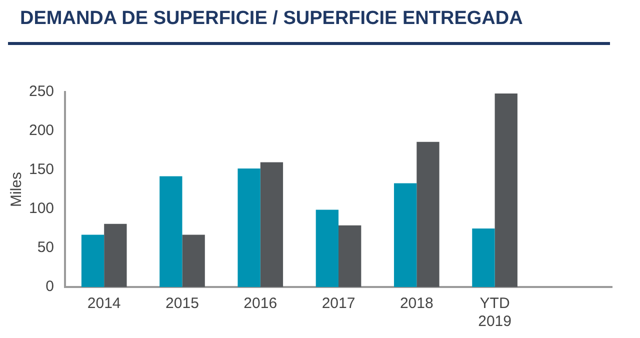 The width and height of the screenshot is (640, 338). I want to click on x-tick-label: 2017, so click(339, 303).